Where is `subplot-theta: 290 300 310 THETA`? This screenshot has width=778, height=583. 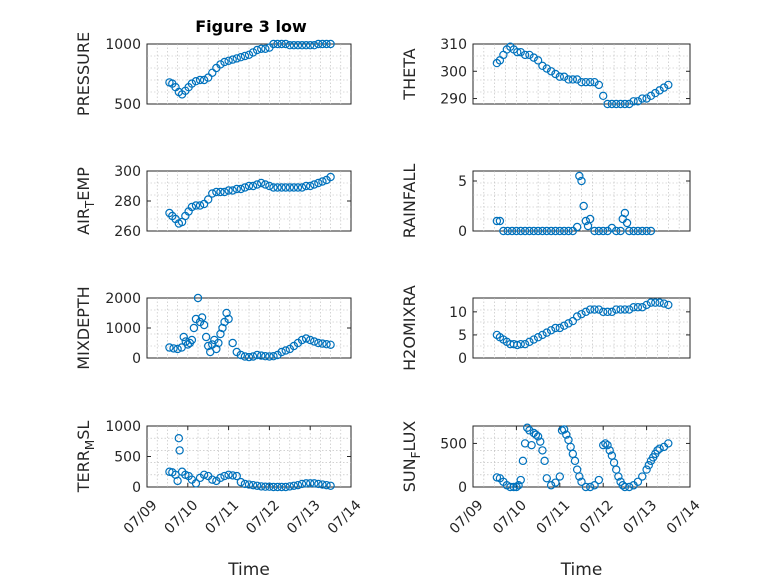 subplot-theta: 290 300 310 THETA is located at coordinates (545, 73).